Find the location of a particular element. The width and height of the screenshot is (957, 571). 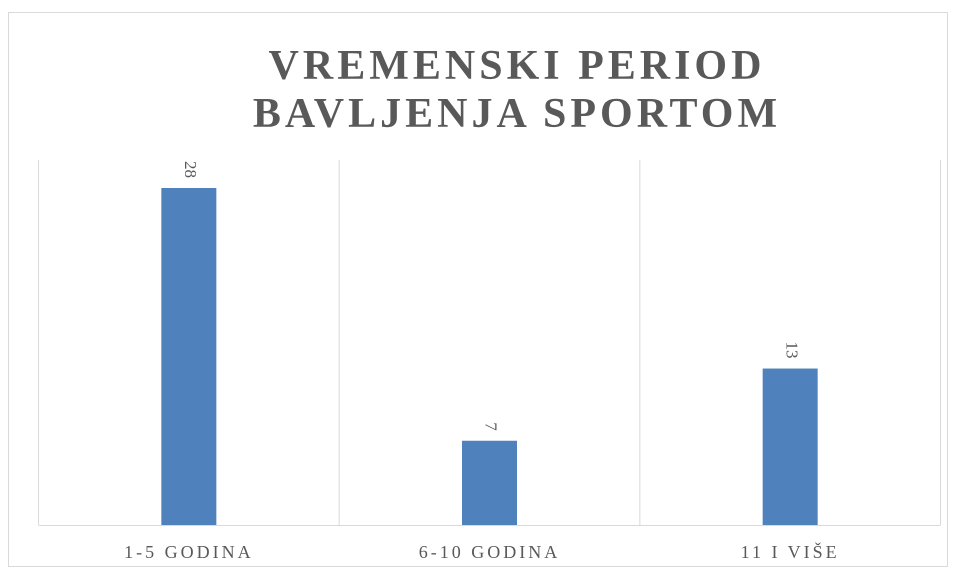

data-label: 28 is located at coordinates (190, 169).